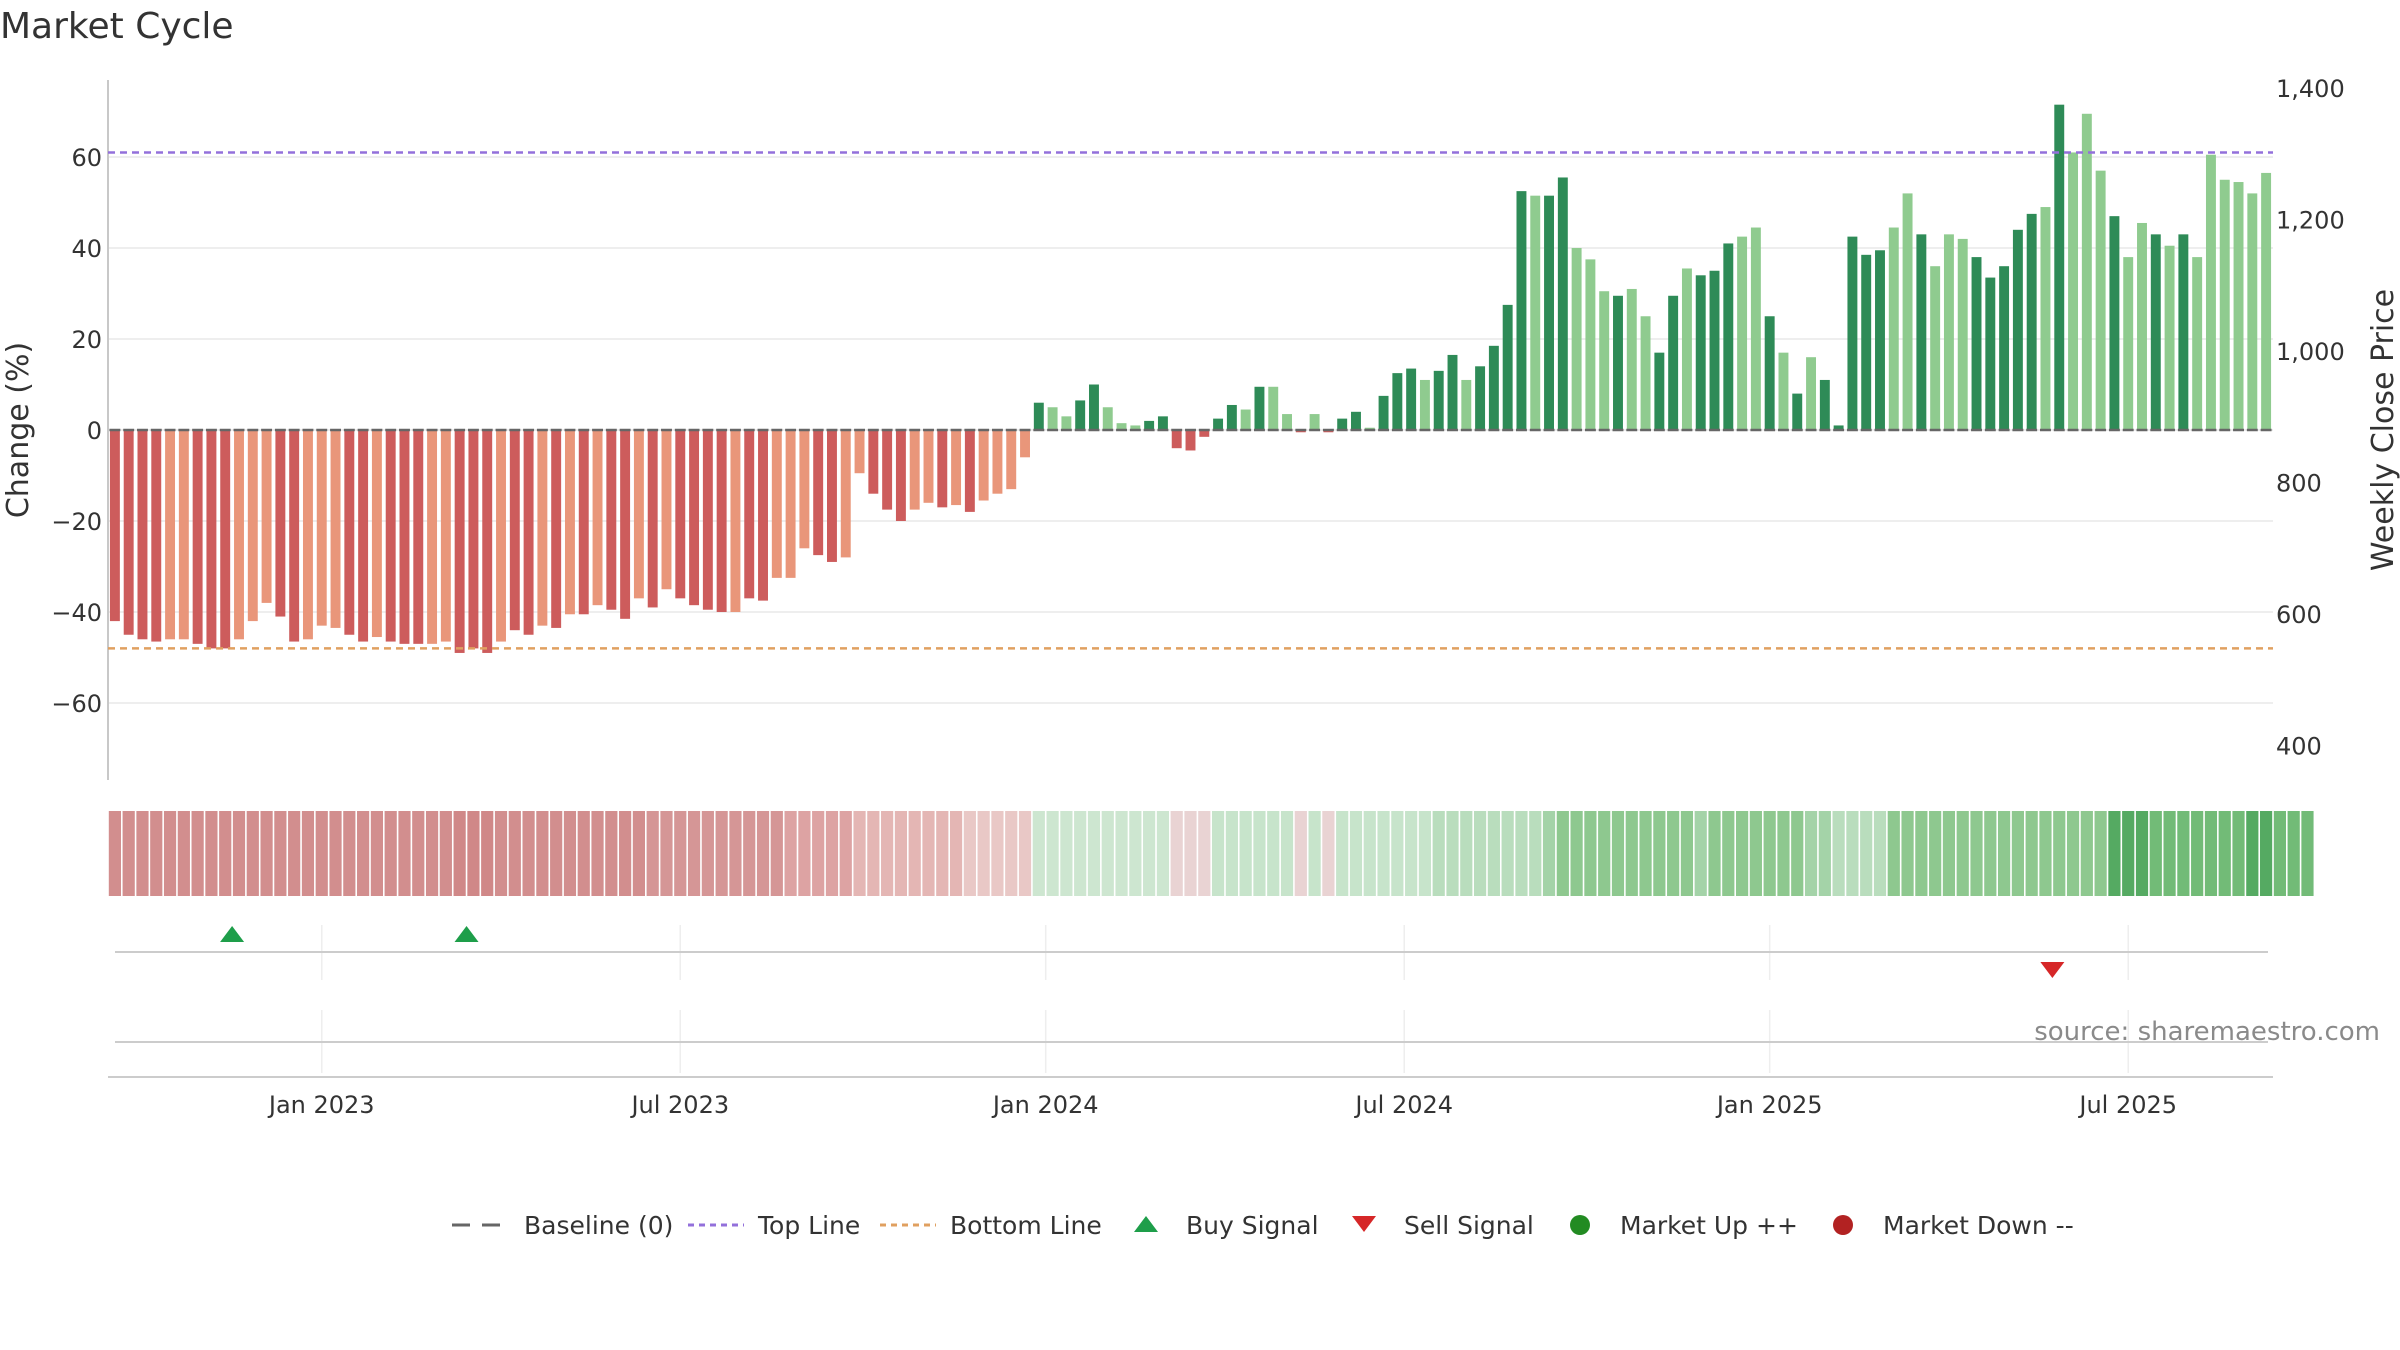 The width and height of the screenshot is (2400, 1350). I want to click on left-y-tick-labels: 60 40 20 0 −20 −40 −60, so click(76, 431).